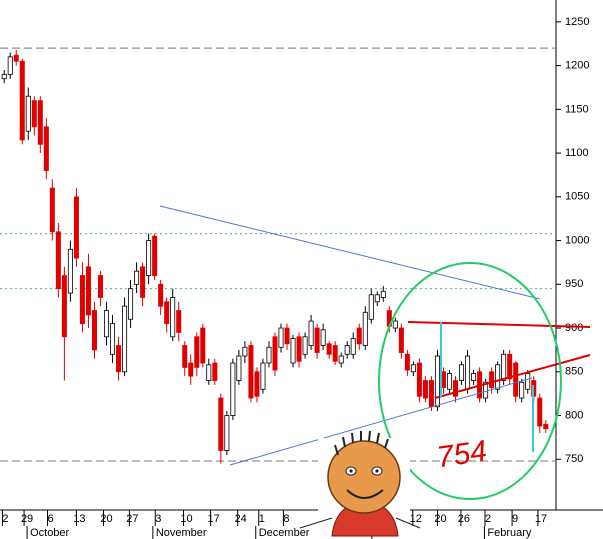 Image resolution: width=603 pixels, height=539 pixels. What do you see at coordinates (360, 483) in the screenshot?
I see `cartoon-face` at bounding box center [360, 483].